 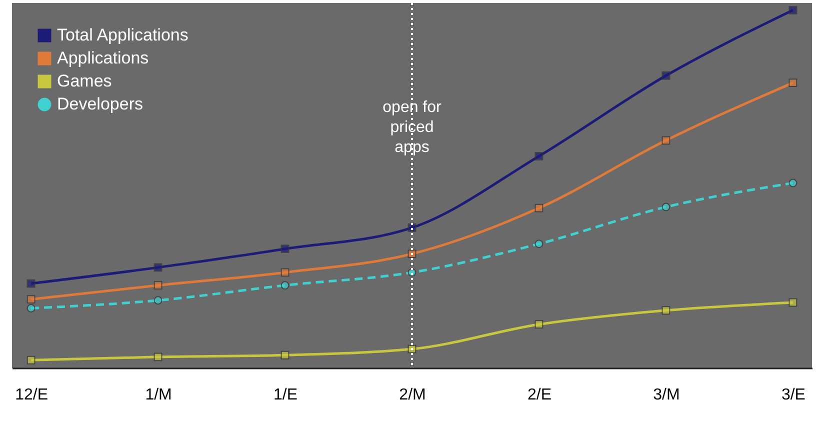 I want to click on x-tick-label: 1/M, so click(x=158, y=395).